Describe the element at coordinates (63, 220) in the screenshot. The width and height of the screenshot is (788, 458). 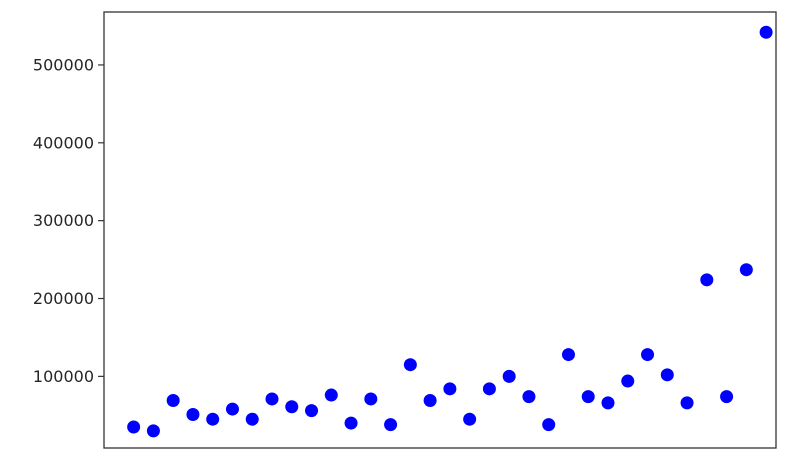
I see `y-tick-label: 300000` at that location.